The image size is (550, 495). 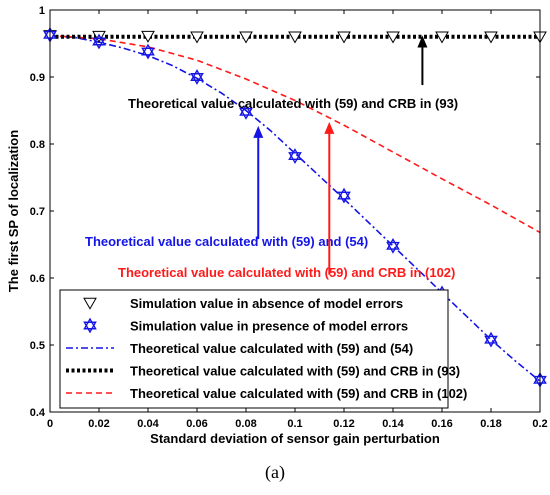 I want to click on x-tick-label: 0.16, so click(x=441, y=424).